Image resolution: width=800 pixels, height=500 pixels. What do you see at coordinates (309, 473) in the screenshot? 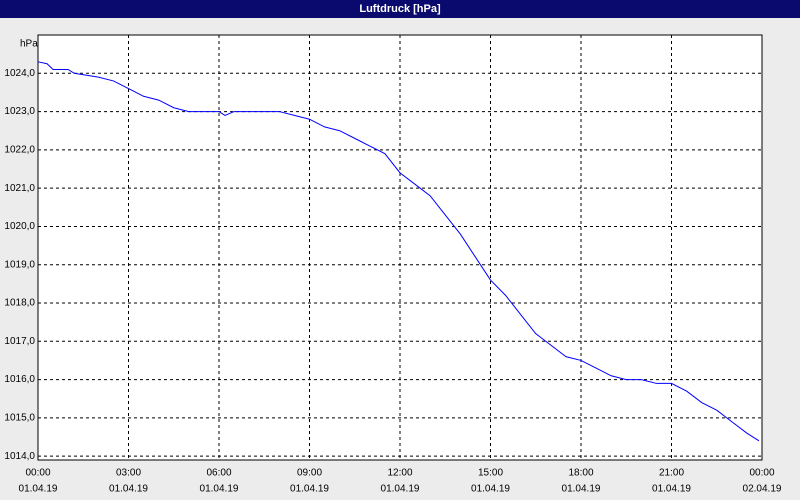
I see `x-tick-label: 09:00` at bounding box center [309, 473].